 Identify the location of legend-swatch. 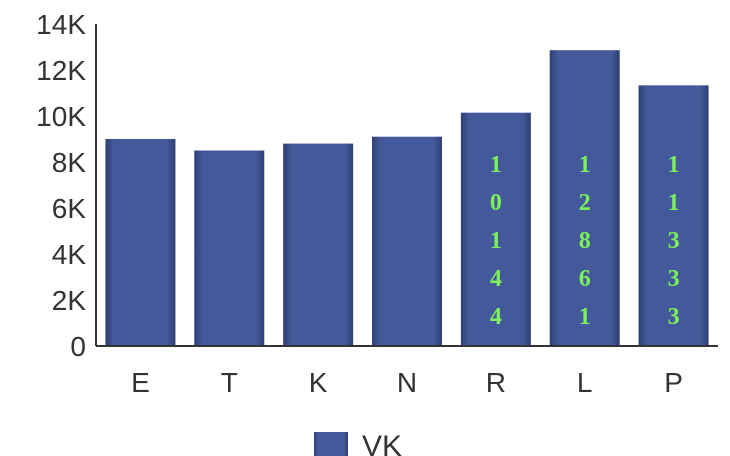
(331, 444).